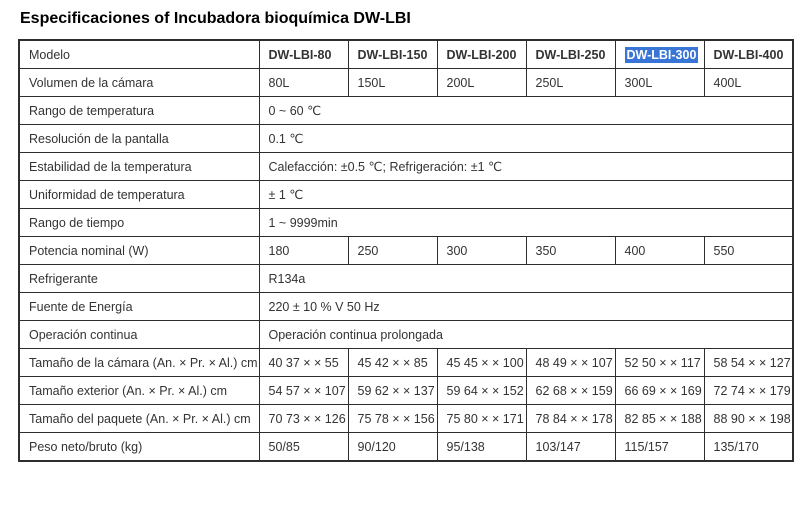 The width and height of the screenshot is (806, 525). Describe the element at coordinates (481, 390) in the screenshot. I see `cell-value: 59 64 × × 152` at that location.